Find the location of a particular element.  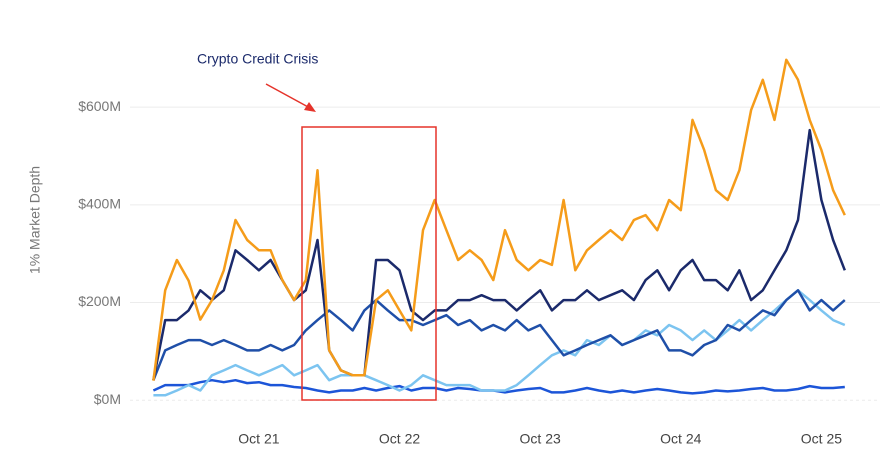

x-tick-label: Oct 25 is located at coordinates (821, 439).